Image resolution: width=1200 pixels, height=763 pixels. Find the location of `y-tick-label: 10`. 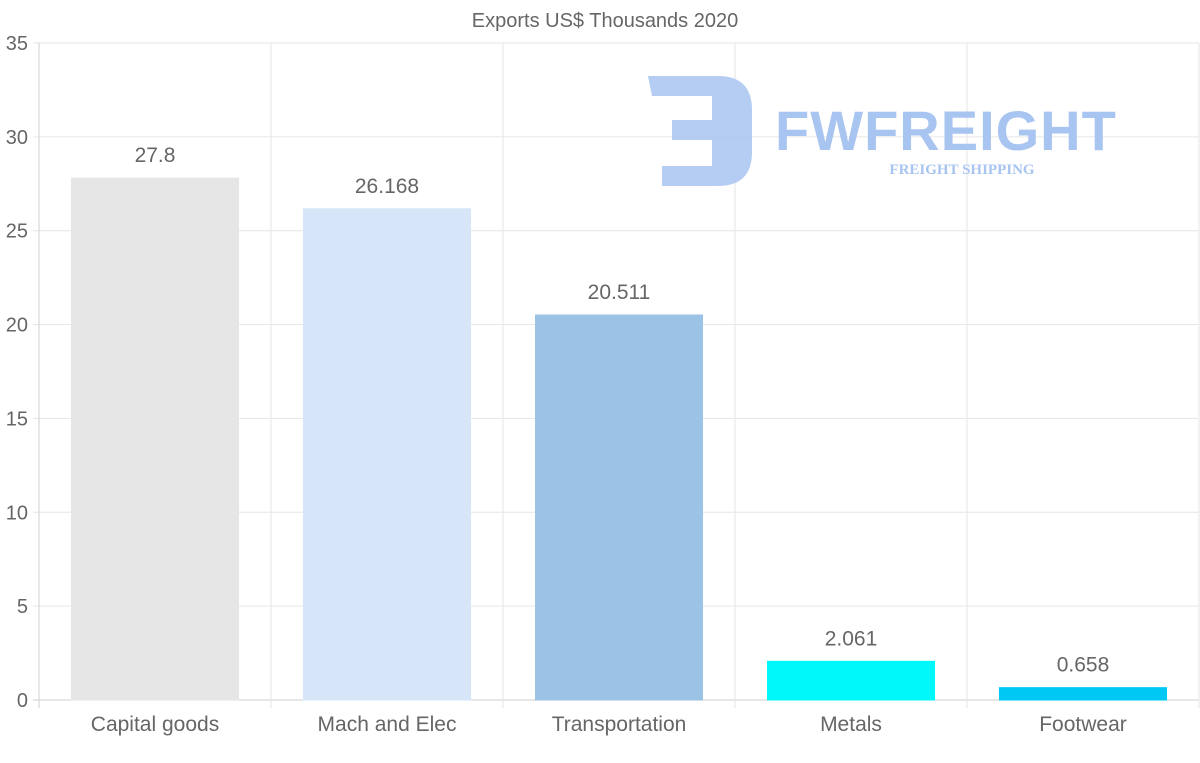

y-tick-label: 10 is located at coordinates (17, 513).